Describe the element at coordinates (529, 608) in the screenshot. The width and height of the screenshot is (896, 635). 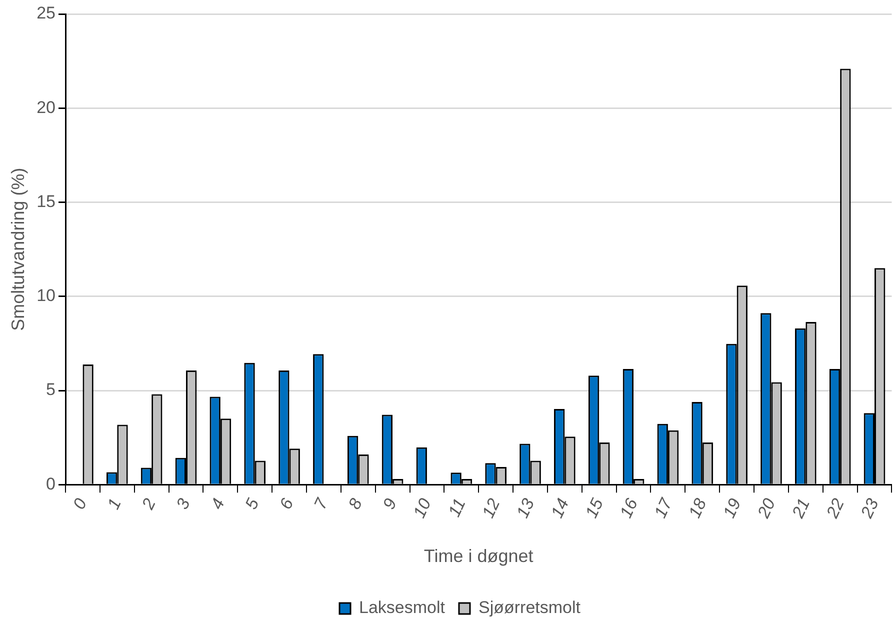
I see `legend-label: Sjøørretsmolt` at that location.